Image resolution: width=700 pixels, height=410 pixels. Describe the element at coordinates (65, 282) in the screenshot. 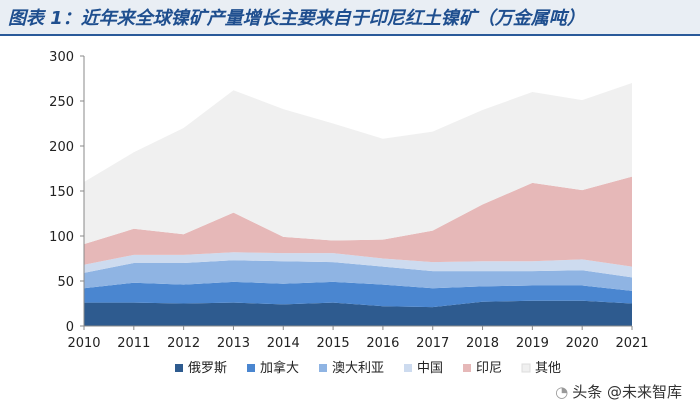

I see `y-tick-label: 50` at that location.